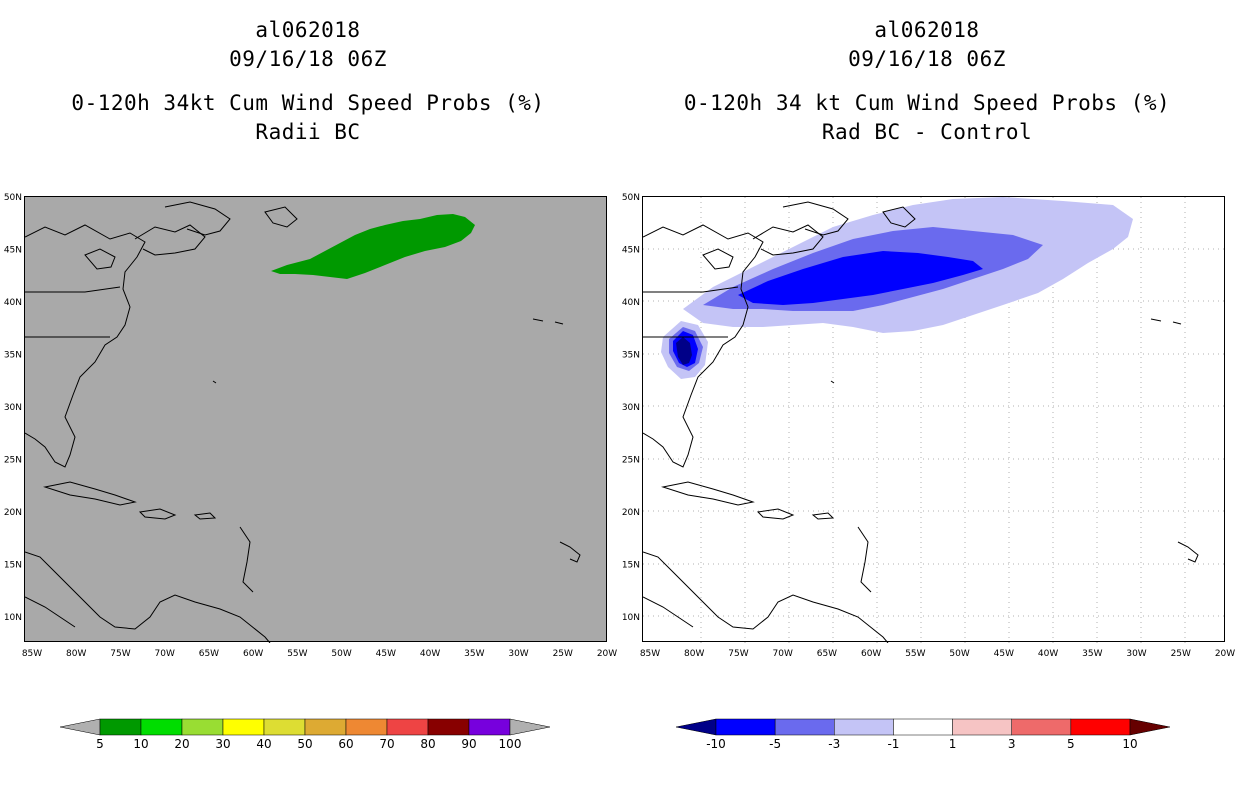 Image resolution: width=1236 pixels, height=800 pixels. I want to click on lat-label: 15N, so click(631, 566).